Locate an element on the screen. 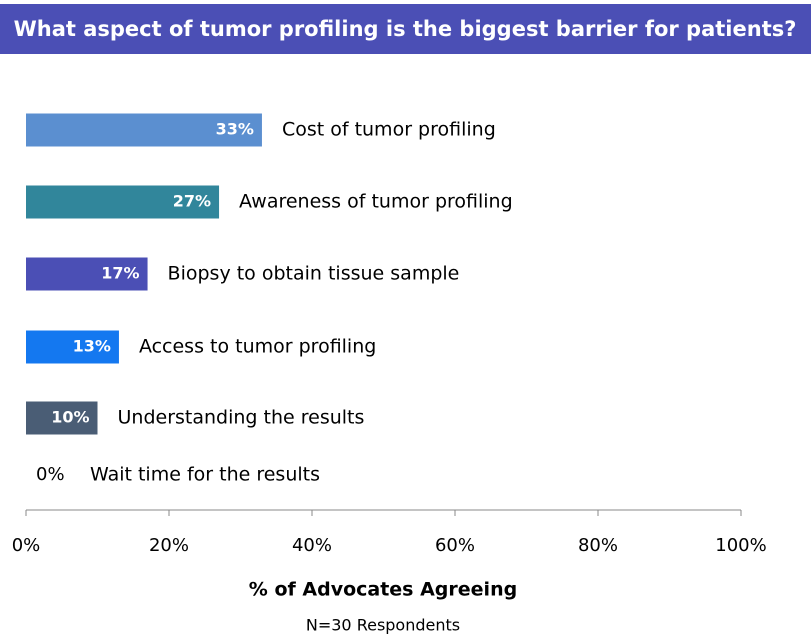 This screenshot has height=637, width=811. category-label: Cost of tumor profiling is located at coordinates (389, 130).